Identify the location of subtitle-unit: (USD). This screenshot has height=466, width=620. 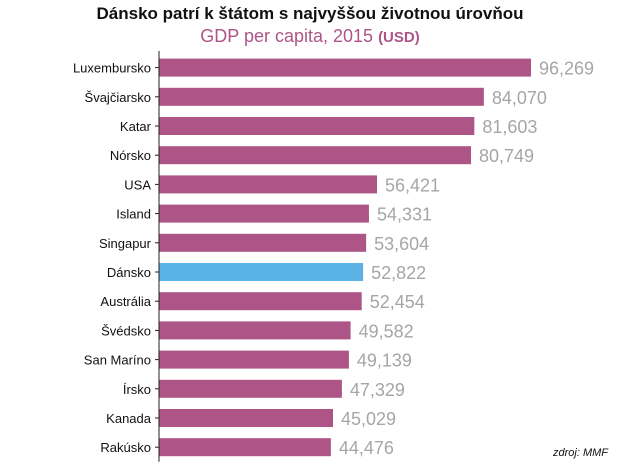
(399, 37).